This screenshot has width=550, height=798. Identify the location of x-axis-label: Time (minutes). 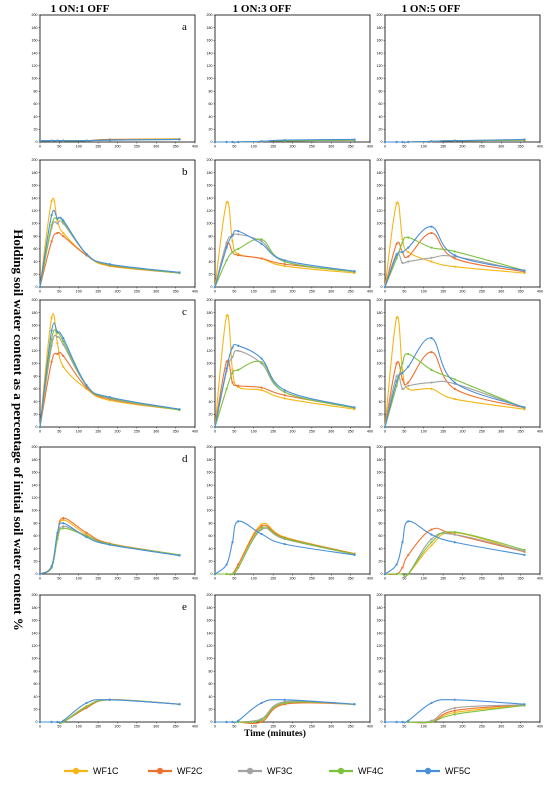
(275, 733).